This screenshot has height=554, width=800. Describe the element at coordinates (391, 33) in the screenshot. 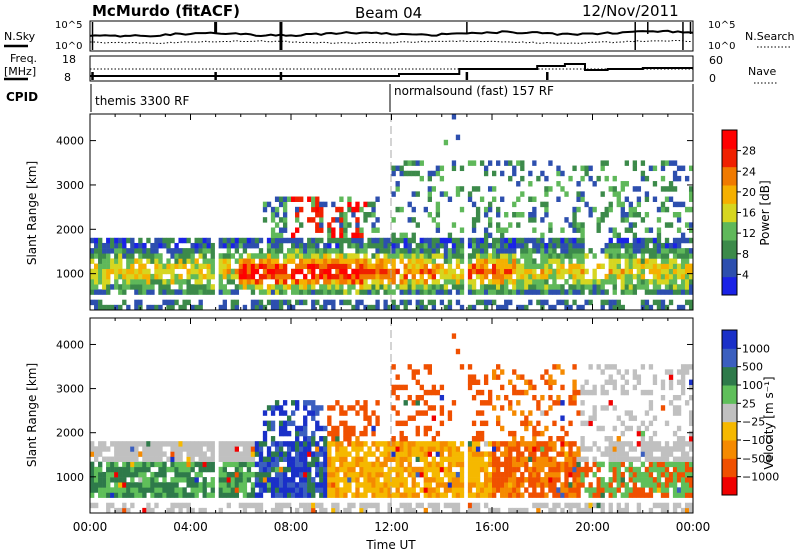

I see `nsky-series` at that location.